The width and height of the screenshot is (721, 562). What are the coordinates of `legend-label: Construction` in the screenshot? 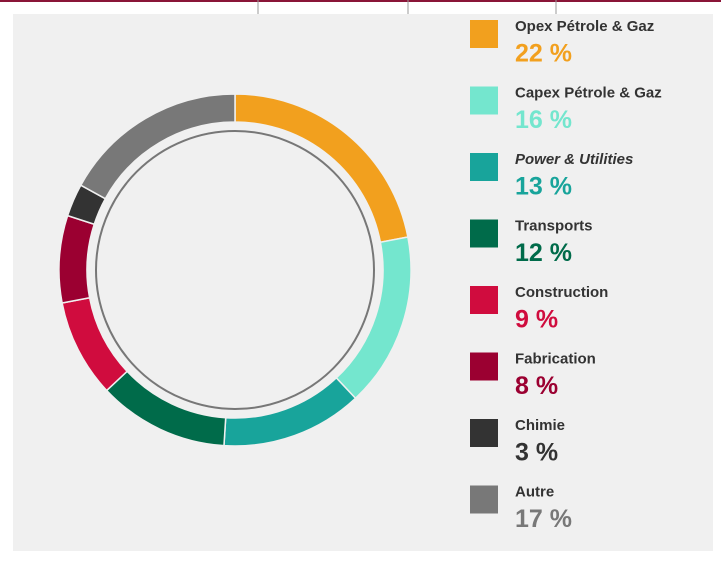 It's located at (561, 292).